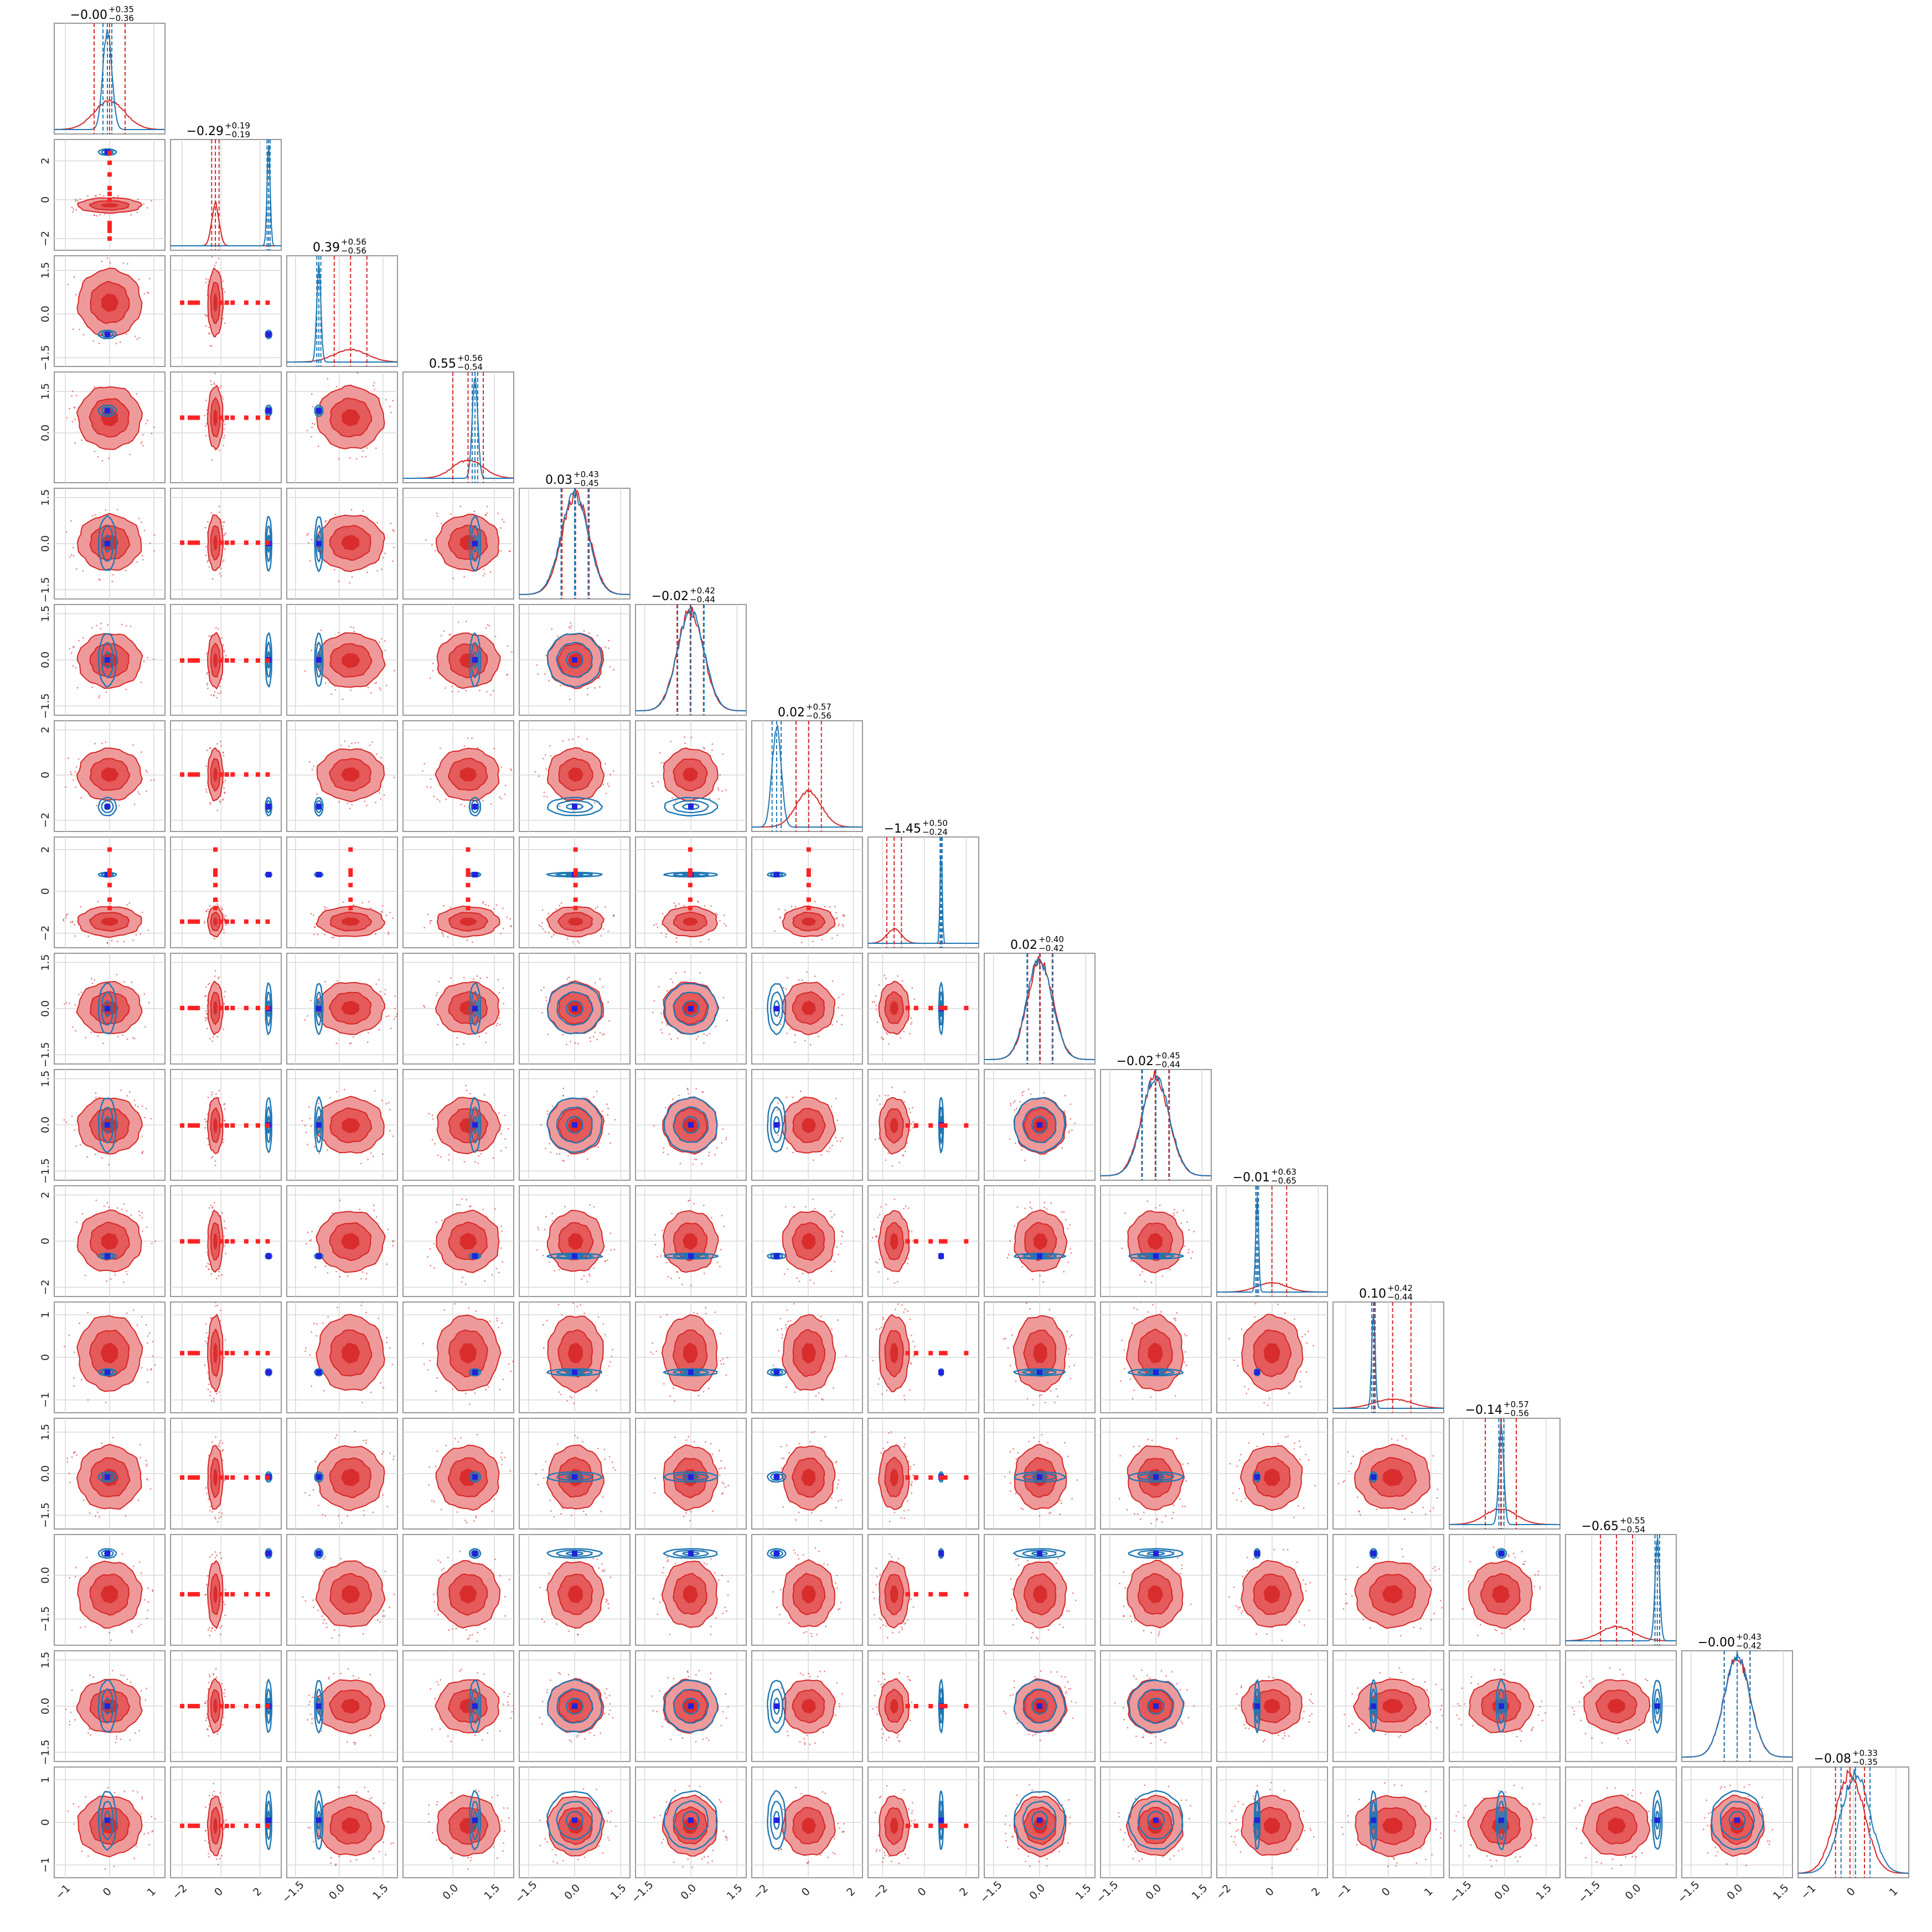 Image resolution: width=1932 pixels, height=1932 pixels. Describe the element at coordinates (45, 962) in the screenshot. I see `y-tick-label: 1.5` at that location.